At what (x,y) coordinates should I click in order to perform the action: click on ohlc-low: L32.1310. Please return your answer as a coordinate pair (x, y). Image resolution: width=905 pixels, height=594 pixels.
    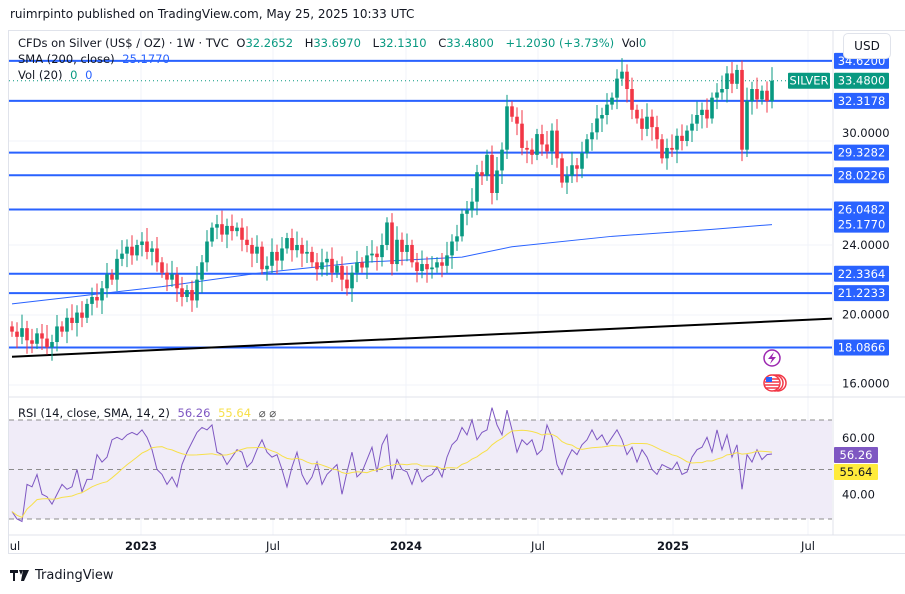
    Looking at the image, I should click on (402, 43).